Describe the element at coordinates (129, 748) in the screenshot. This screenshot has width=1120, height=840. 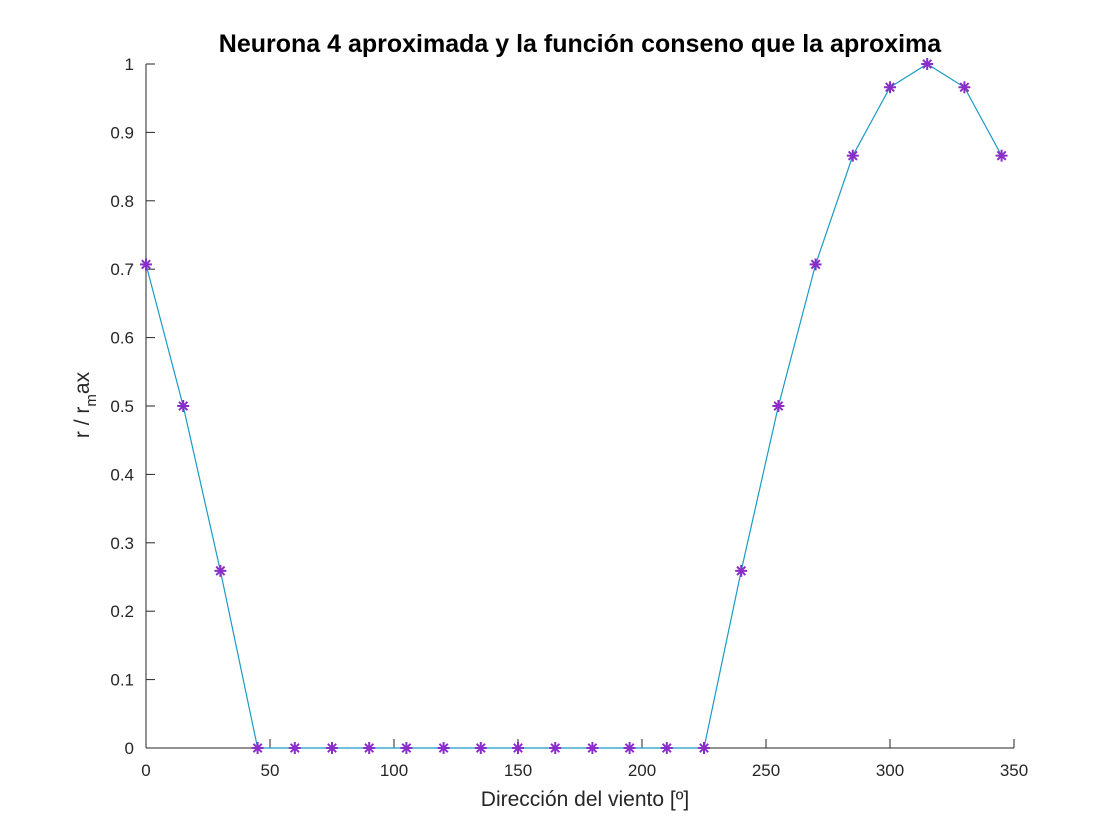
I see `y-tick-label: 0` at that location.